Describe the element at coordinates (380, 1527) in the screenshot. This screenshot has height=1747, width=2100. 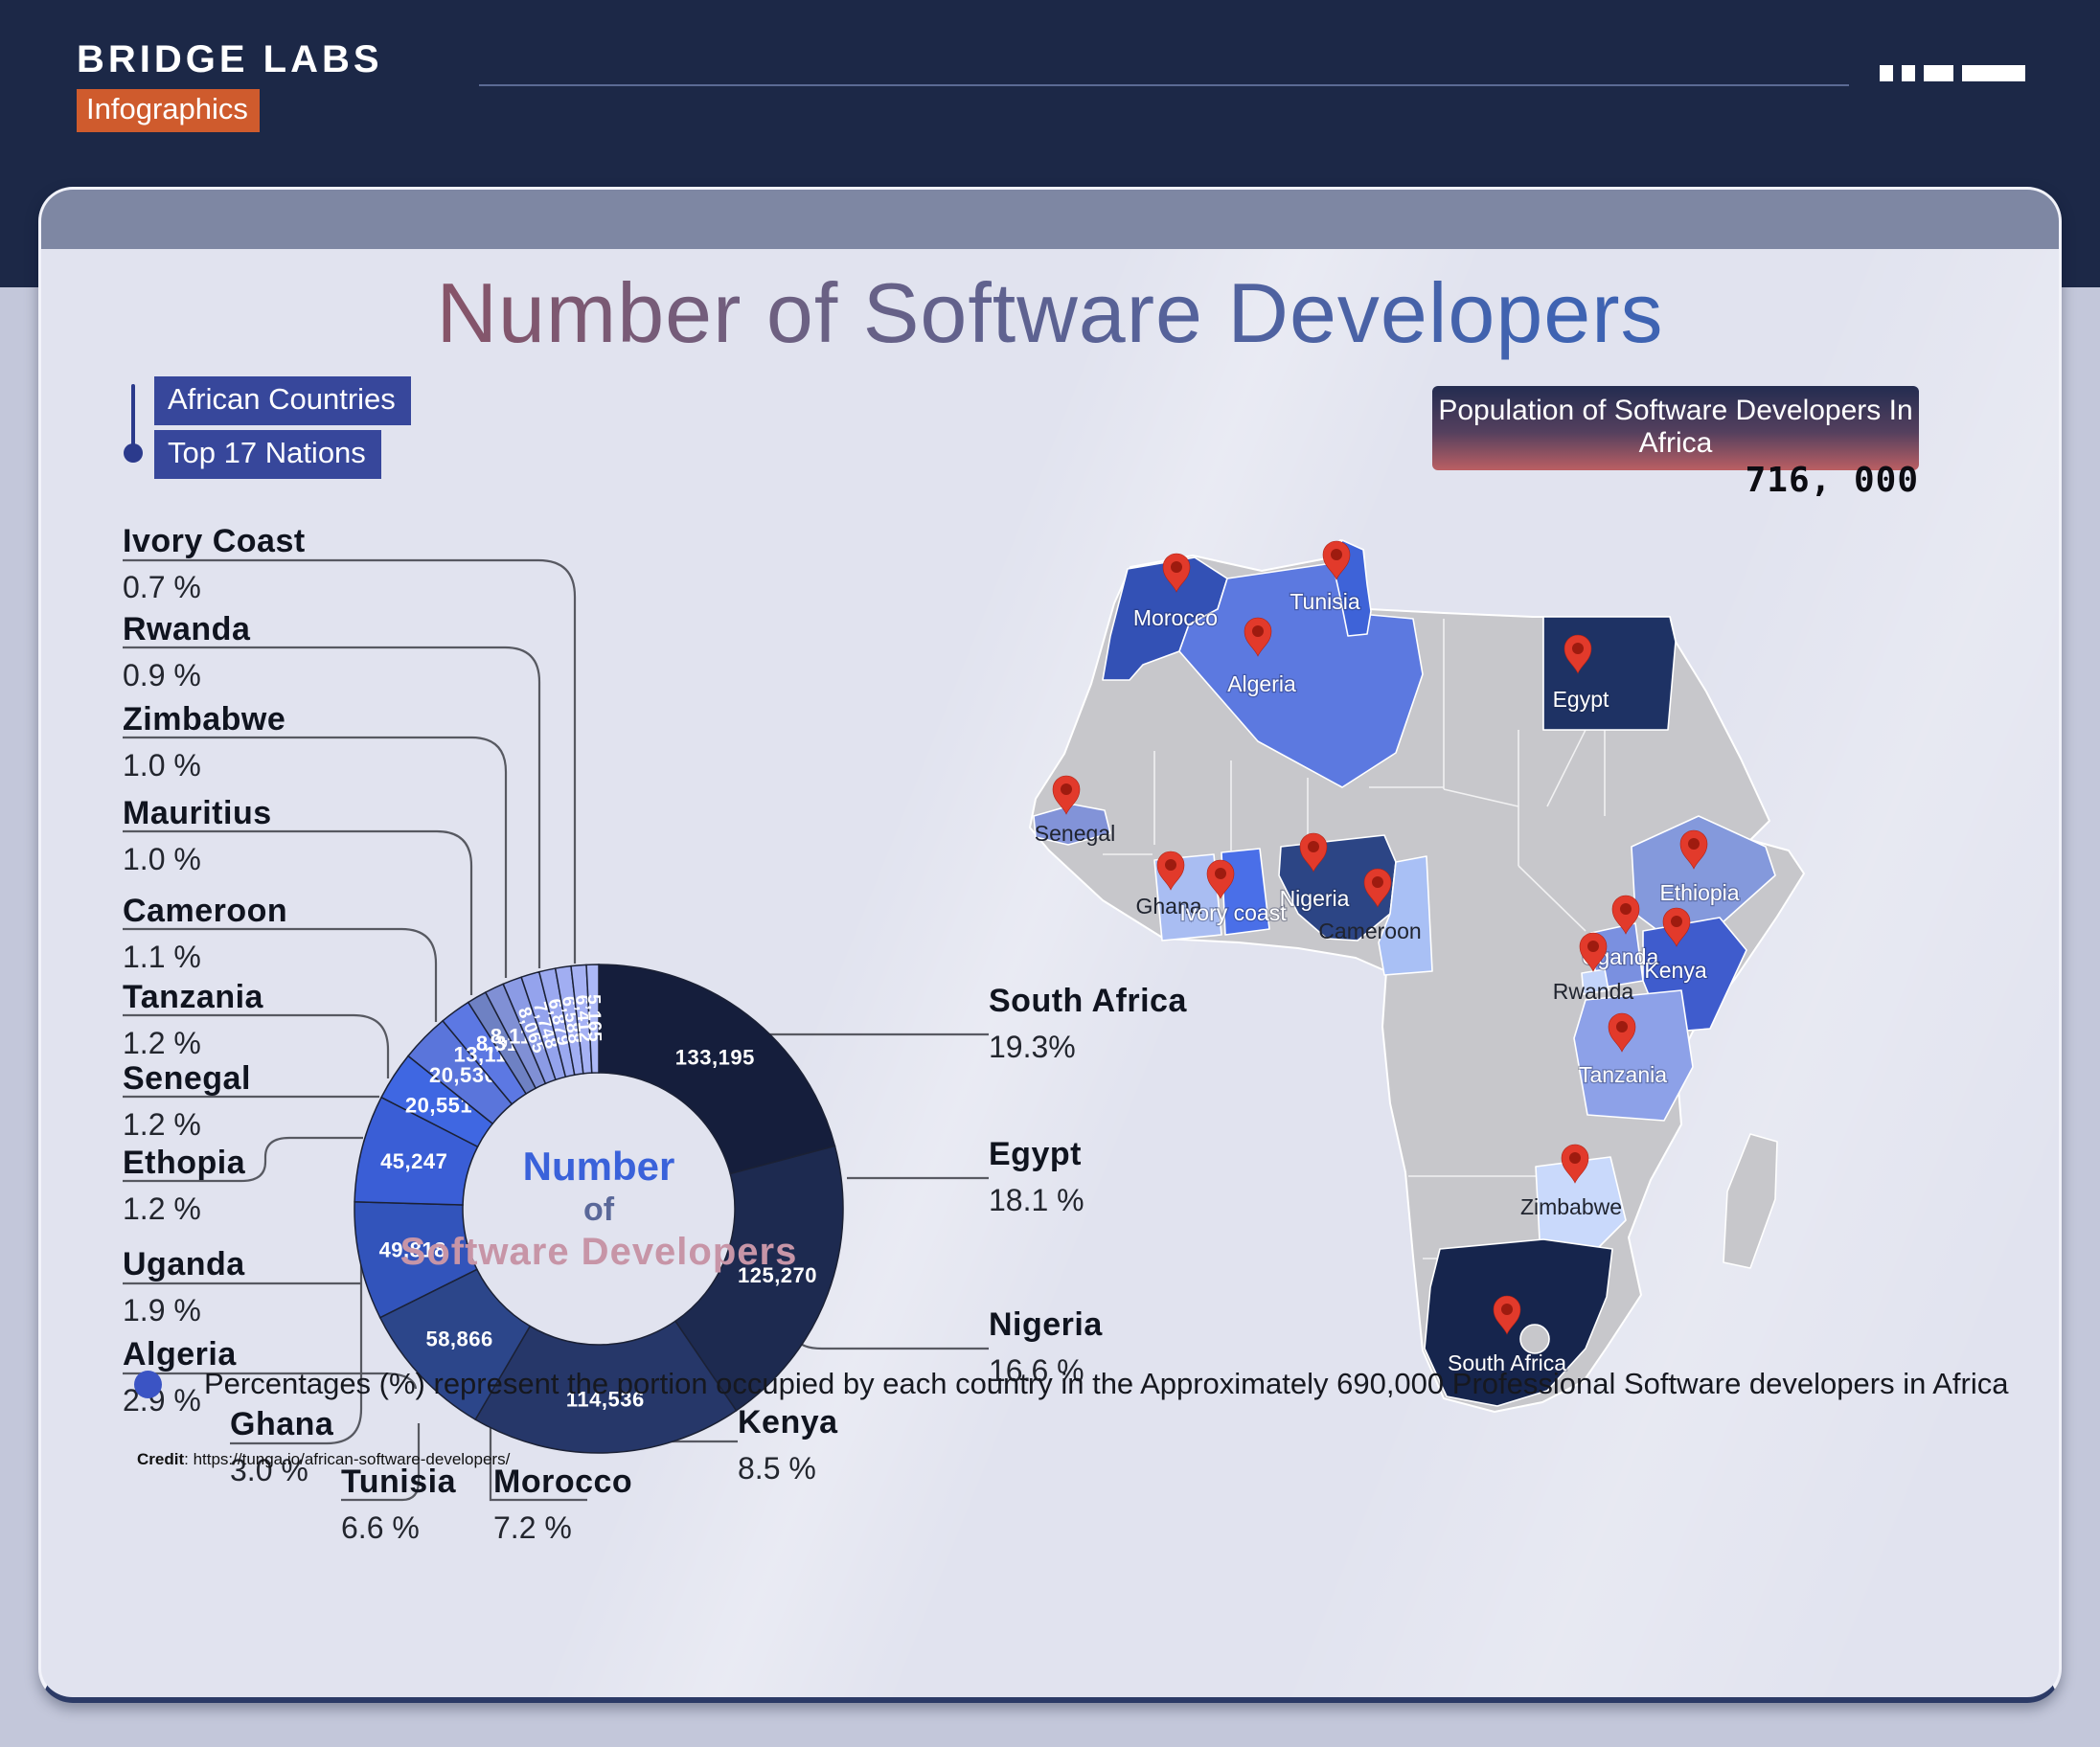
I see `callout-pct: 6.6 %` at that location.